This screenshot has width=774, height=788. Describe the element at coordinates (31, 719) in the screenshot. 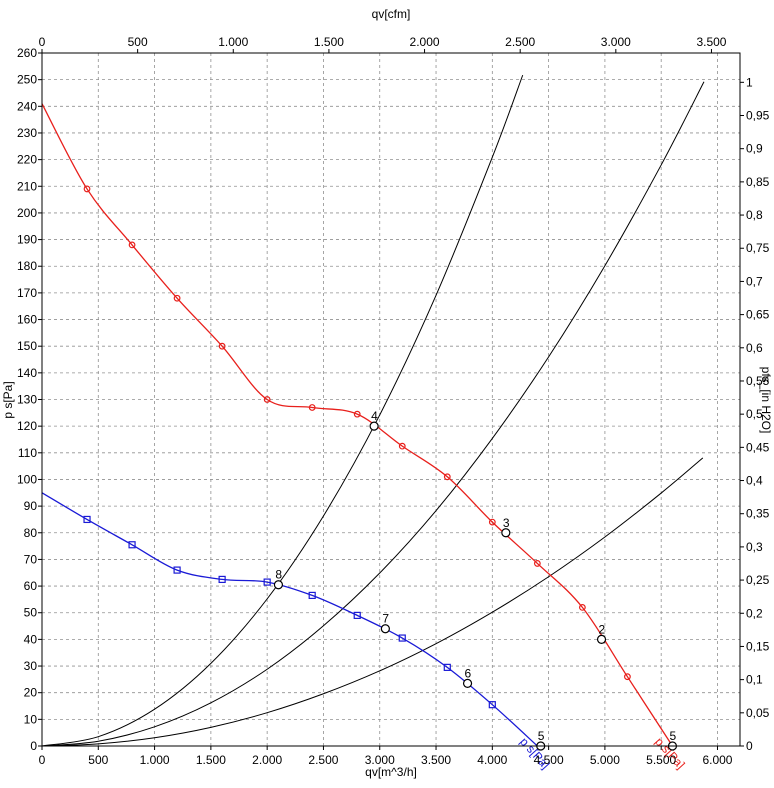

I see `y-tick-label-left: 10` at that location.